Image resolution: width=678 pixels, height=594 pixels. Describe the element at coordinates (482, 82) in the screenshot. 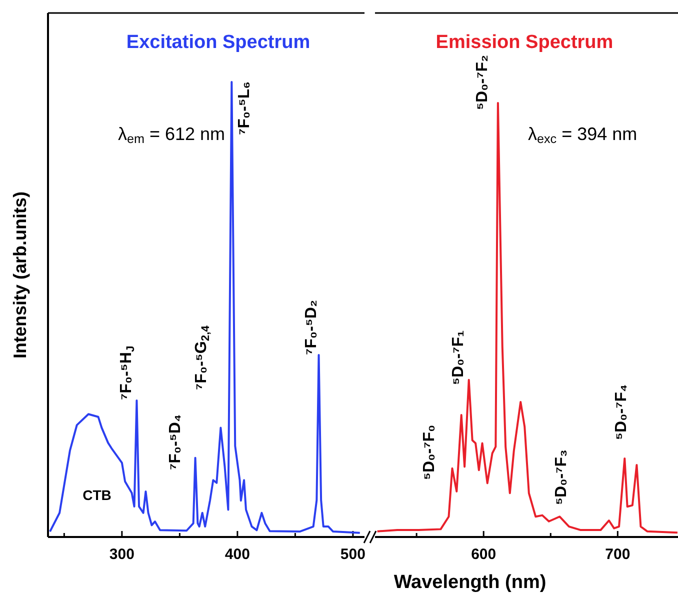

I see `annotation: ⁵D₀-⁷F₂` at that location.